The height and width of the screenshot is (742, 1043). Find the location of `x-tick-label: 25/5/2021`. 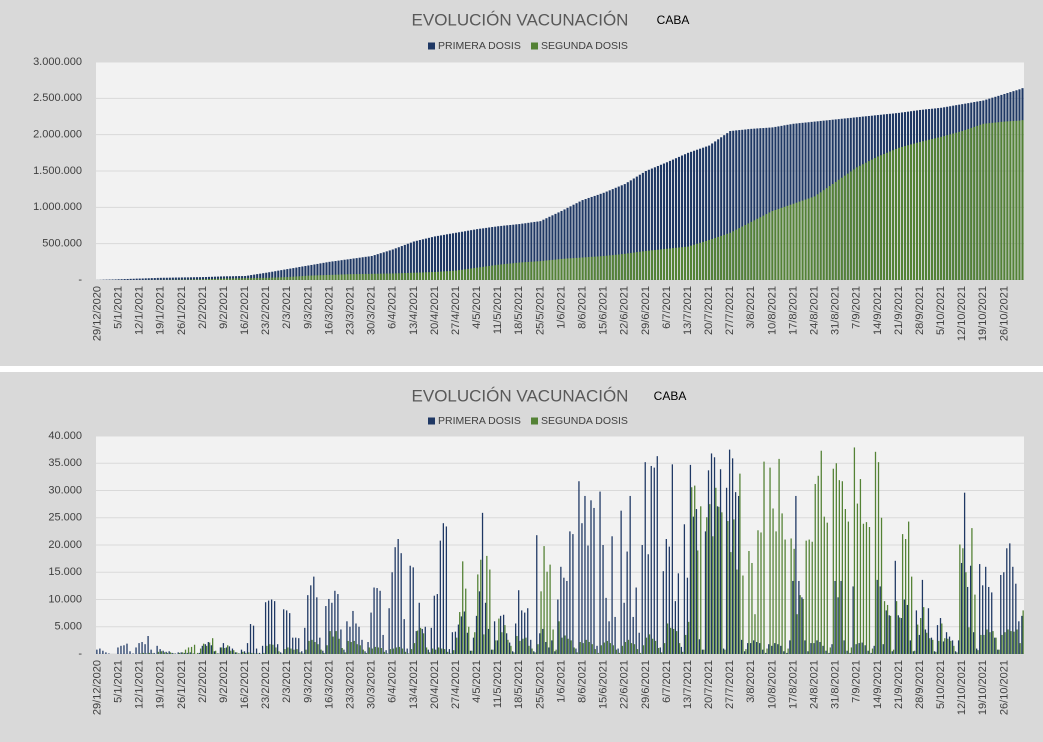

x-tick-label: 25/5/2021 is located at coordinates (540, 310).